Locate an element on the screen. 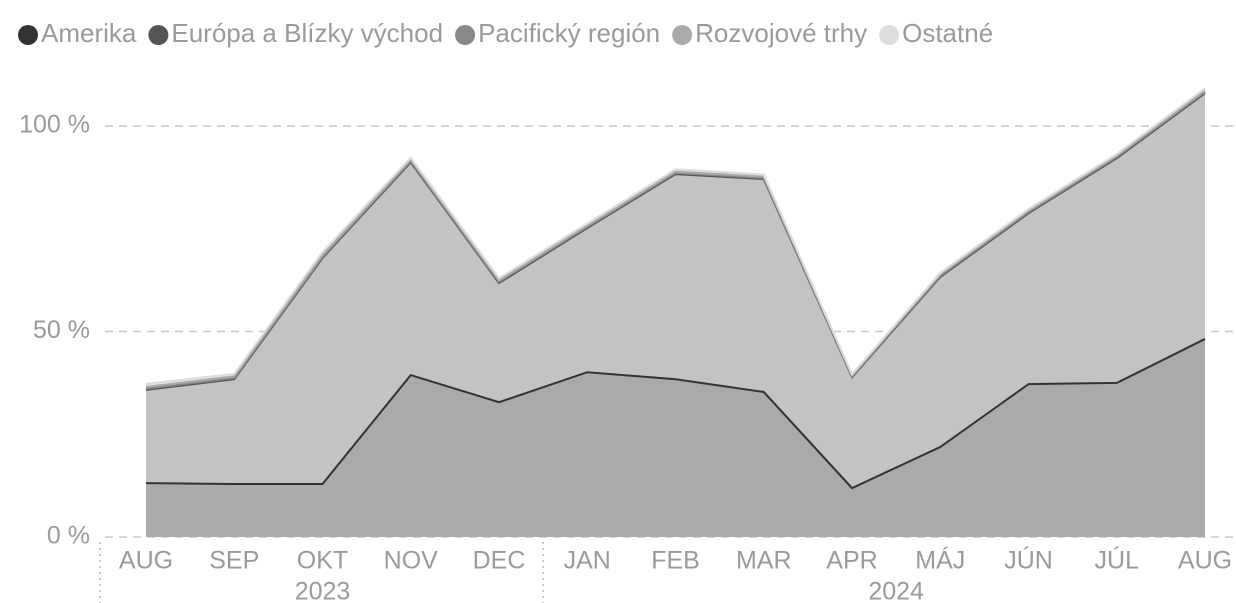 This screenshot has height=603, width=1236. x-tick-label: OKT is located at coordinates (322, 561).